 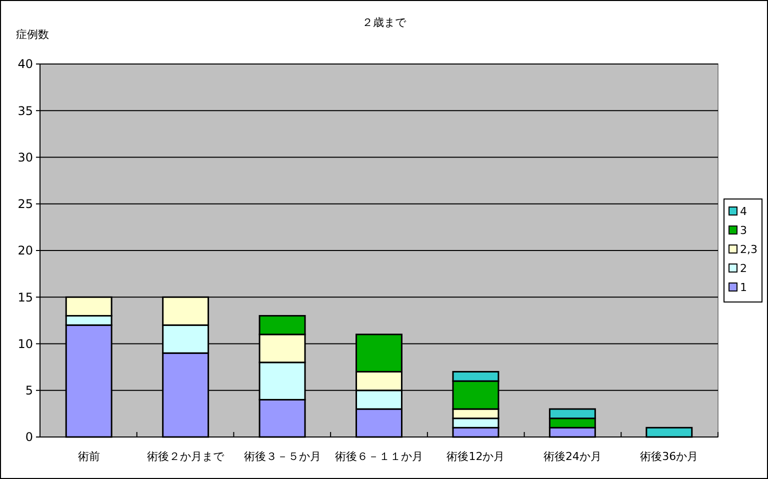 What do you see at coordinates (29, 391) in the screenshot?
I see `y-tick-label: 5` at bounding box center [29, 391].